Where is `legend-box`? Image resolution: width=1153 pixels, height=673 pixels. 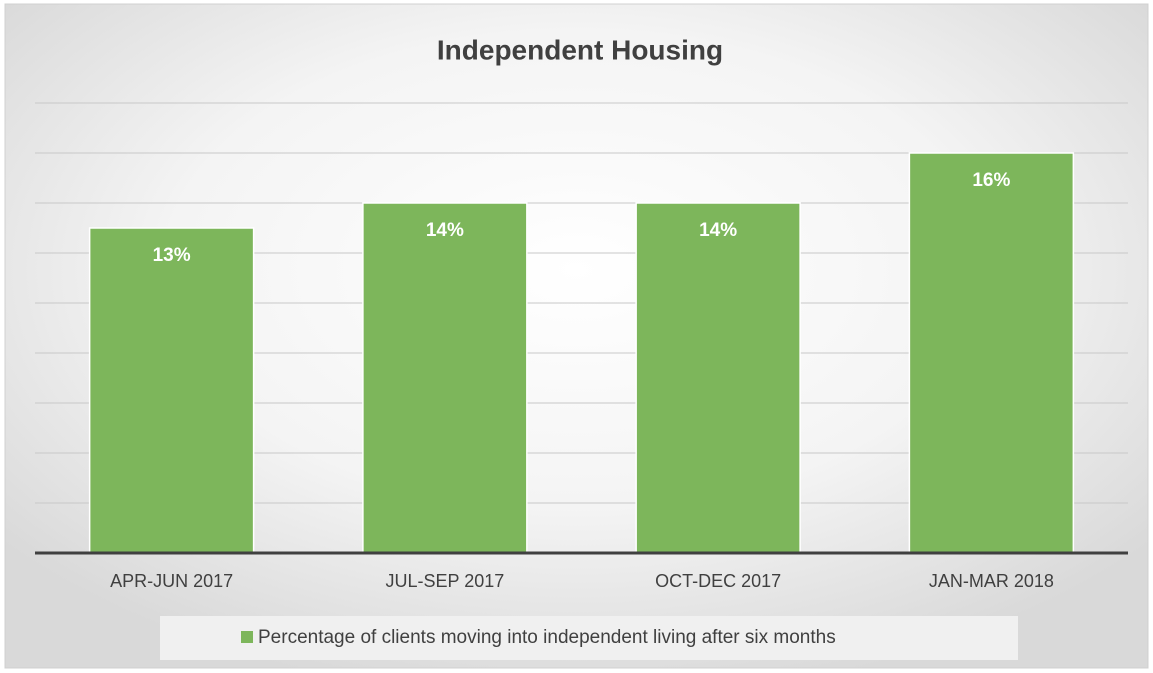 legend-box is located at coordinates (589, 638).